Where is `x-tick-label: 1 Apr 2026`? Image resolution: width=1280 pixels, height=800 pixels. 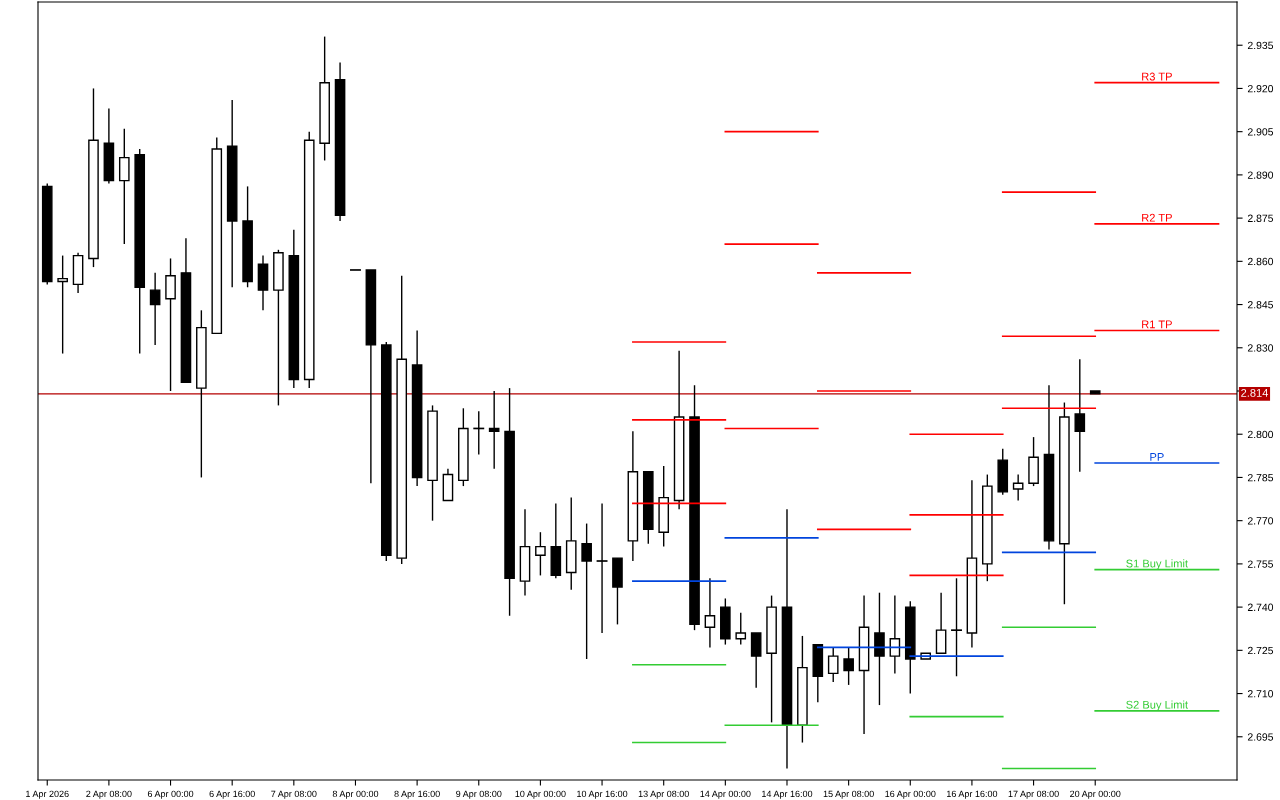
x-tick-label: 1 Apr 2026 is located at coordinates (47, 794).